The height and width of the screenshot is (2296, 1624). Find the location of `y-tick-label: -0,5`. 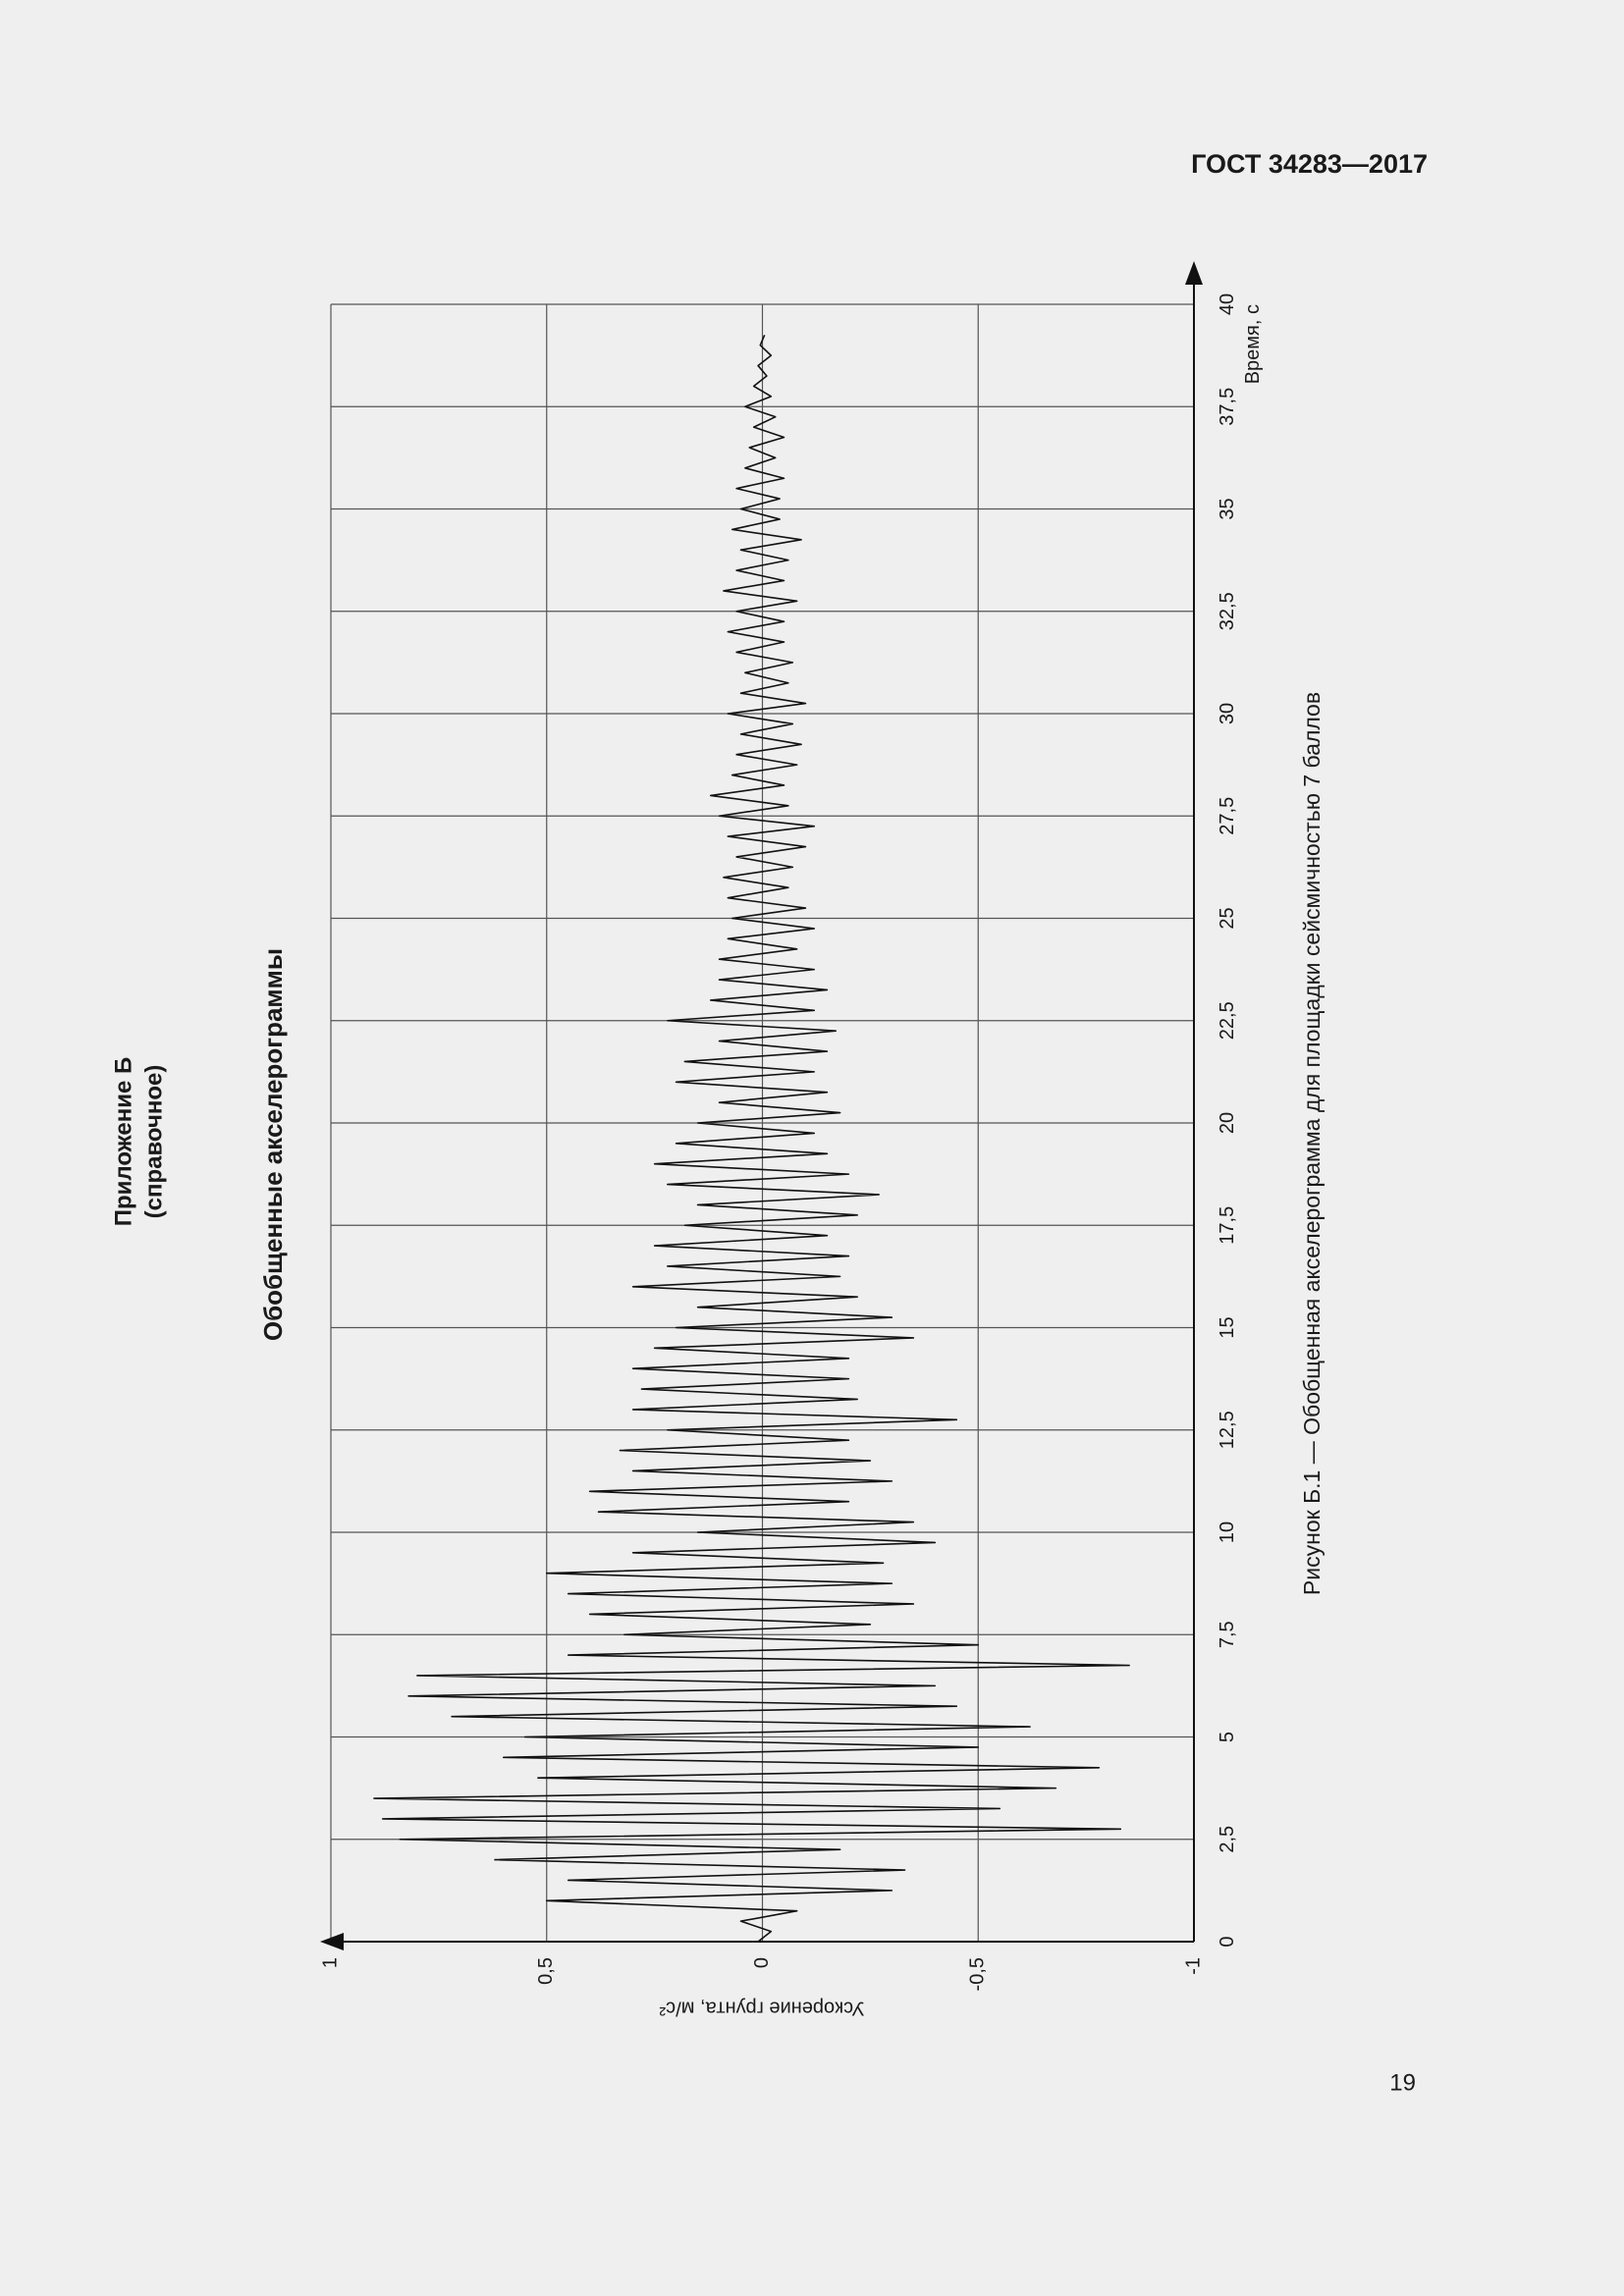

y-tick-label: -0,5 is located at coordinates (978, 1974).